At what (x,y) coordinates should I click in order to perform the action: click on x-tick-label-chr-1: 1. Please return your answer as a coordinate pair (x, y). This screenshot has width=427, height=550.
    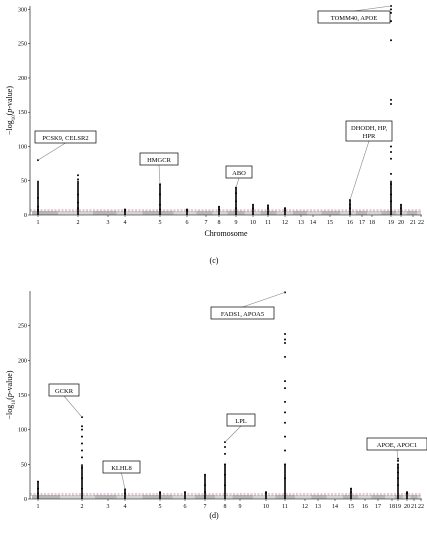
    Looking at the image, I should click on (38, 223).